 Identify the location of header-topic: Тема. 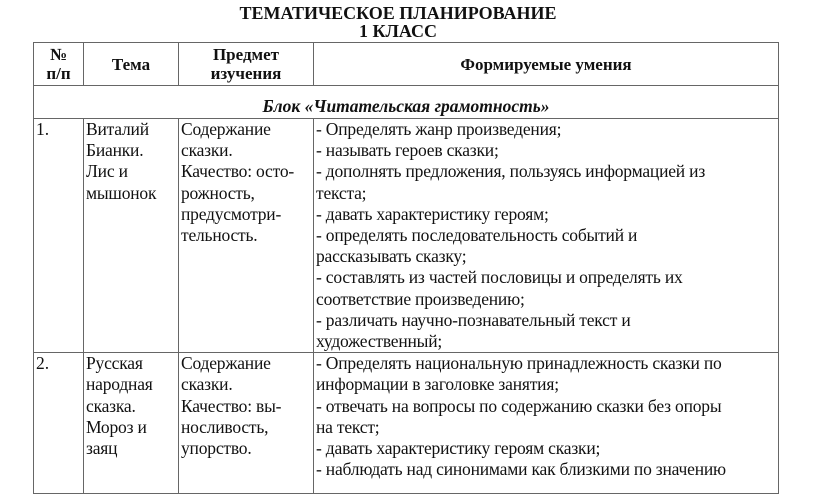
(131, 64).